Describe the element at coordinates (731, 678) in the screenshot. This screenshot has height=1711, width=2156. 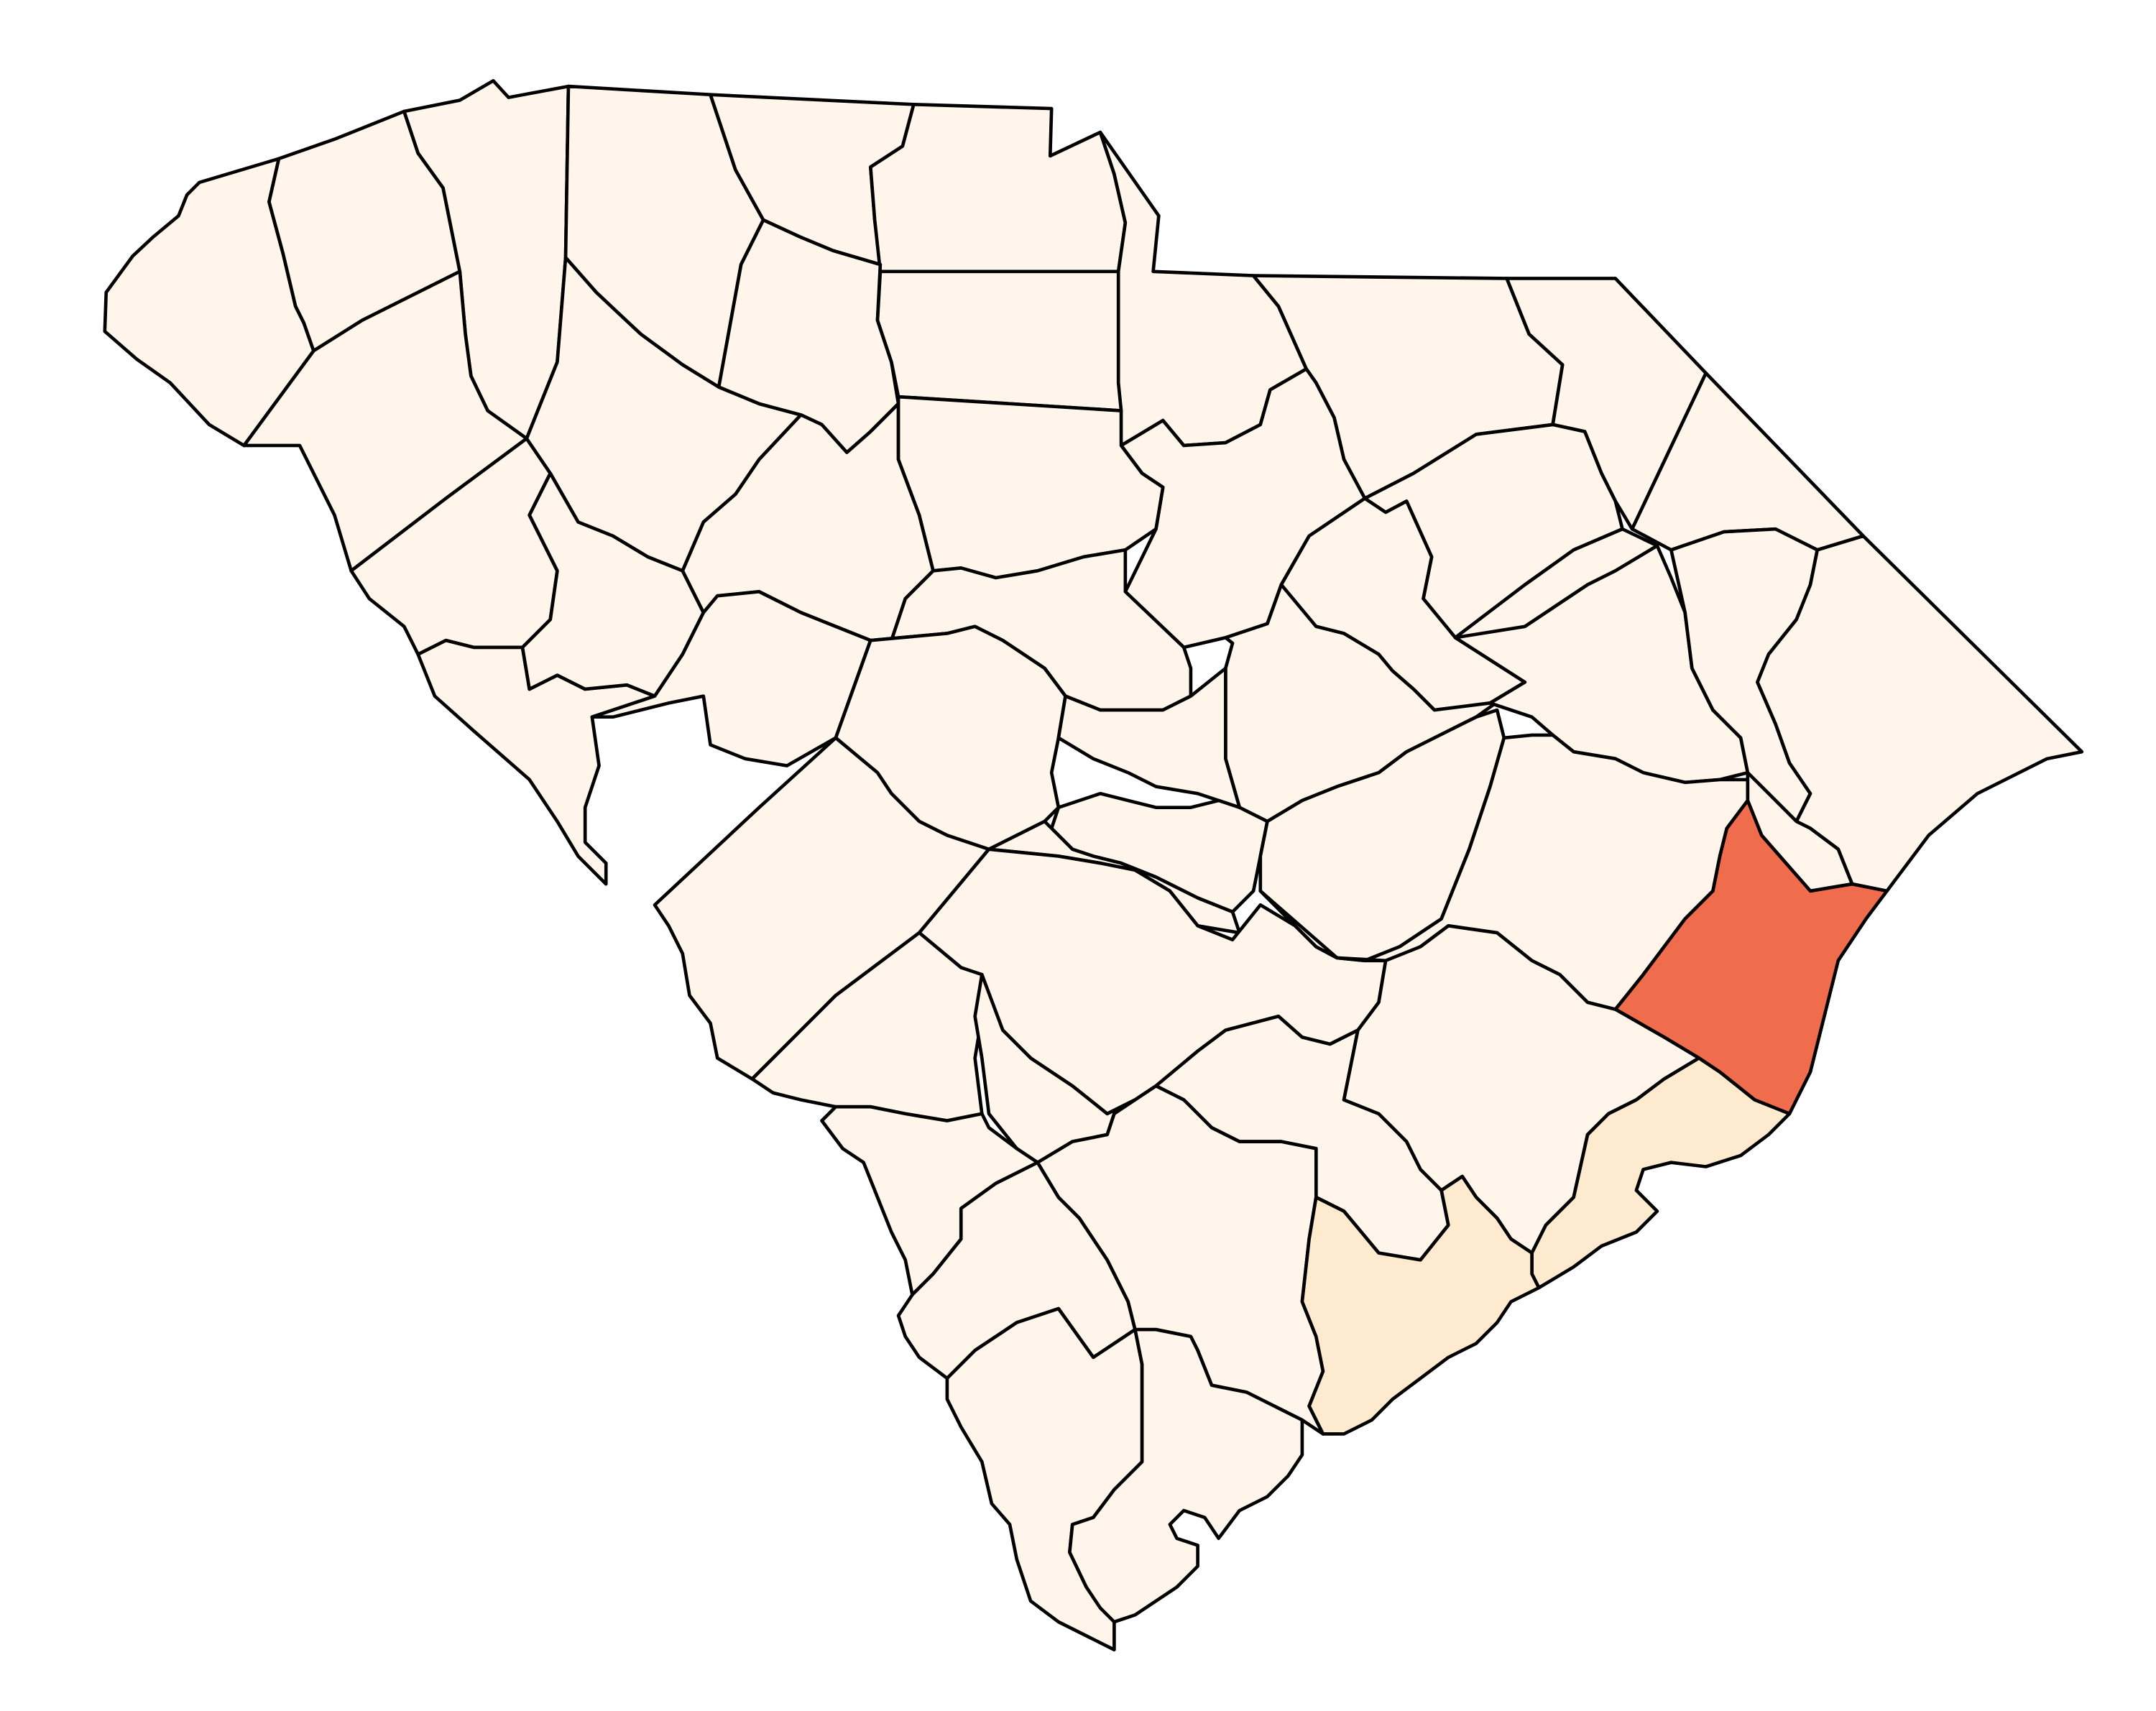
I see `county-edgefield` at that location.